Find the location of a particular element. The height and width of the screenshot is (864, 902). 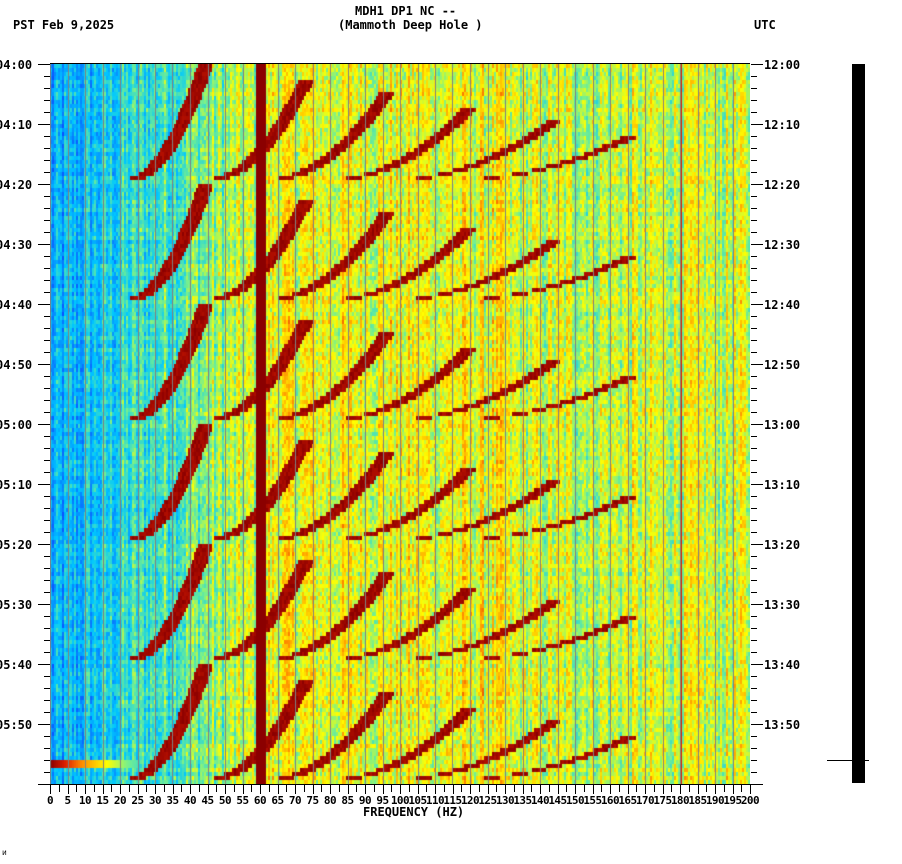

x-tick-label: 5 is located at coordinates (67, 800).